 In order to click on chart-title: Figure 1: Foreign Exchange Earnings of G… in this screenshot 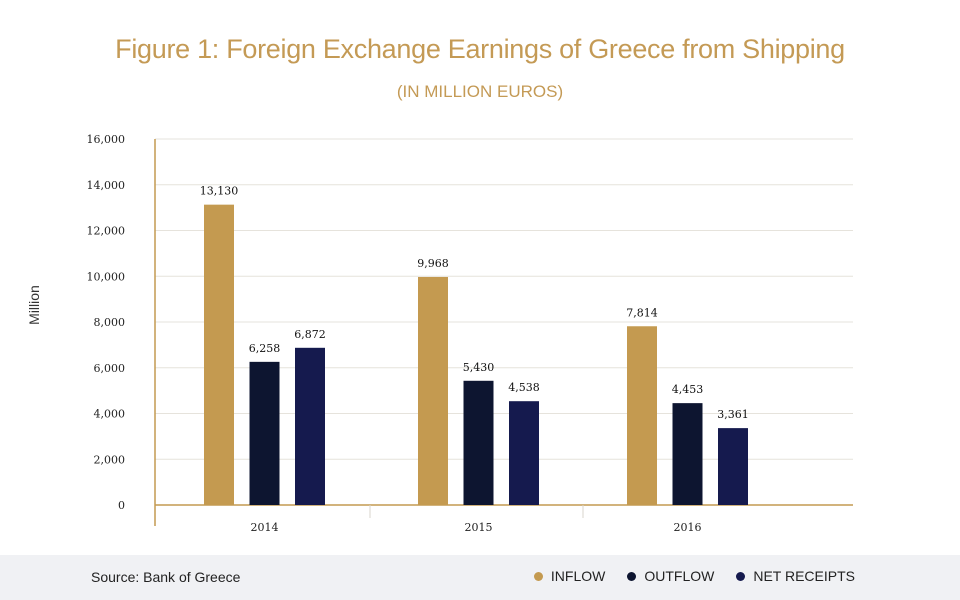, I will do `click(480, 49)`.